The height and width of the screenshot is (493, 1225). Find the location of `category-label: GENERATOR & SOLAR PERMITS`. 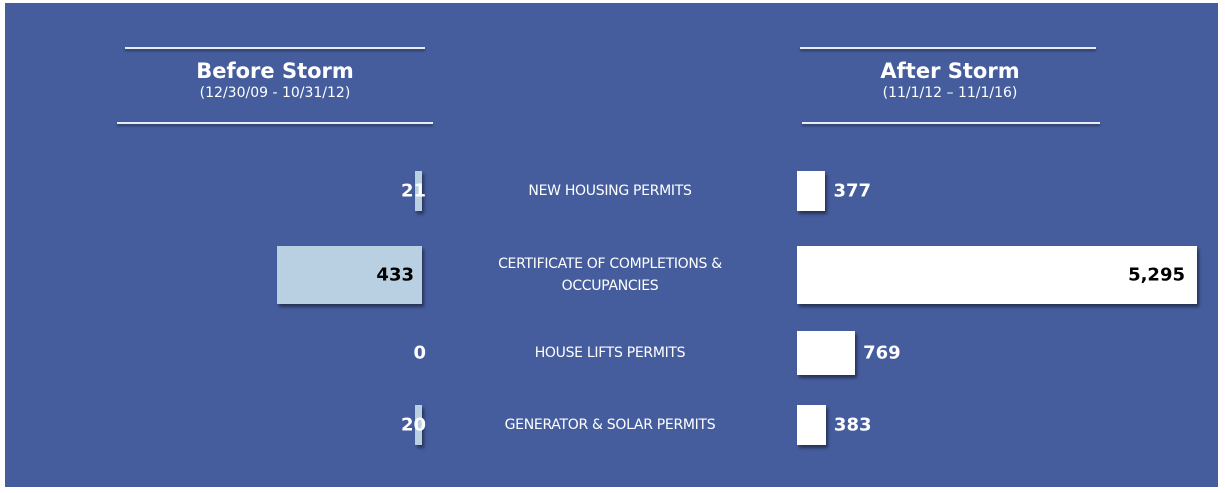

category-label: GENERATOR & SOLAR PERMITS is located at coordinates (610, 425).